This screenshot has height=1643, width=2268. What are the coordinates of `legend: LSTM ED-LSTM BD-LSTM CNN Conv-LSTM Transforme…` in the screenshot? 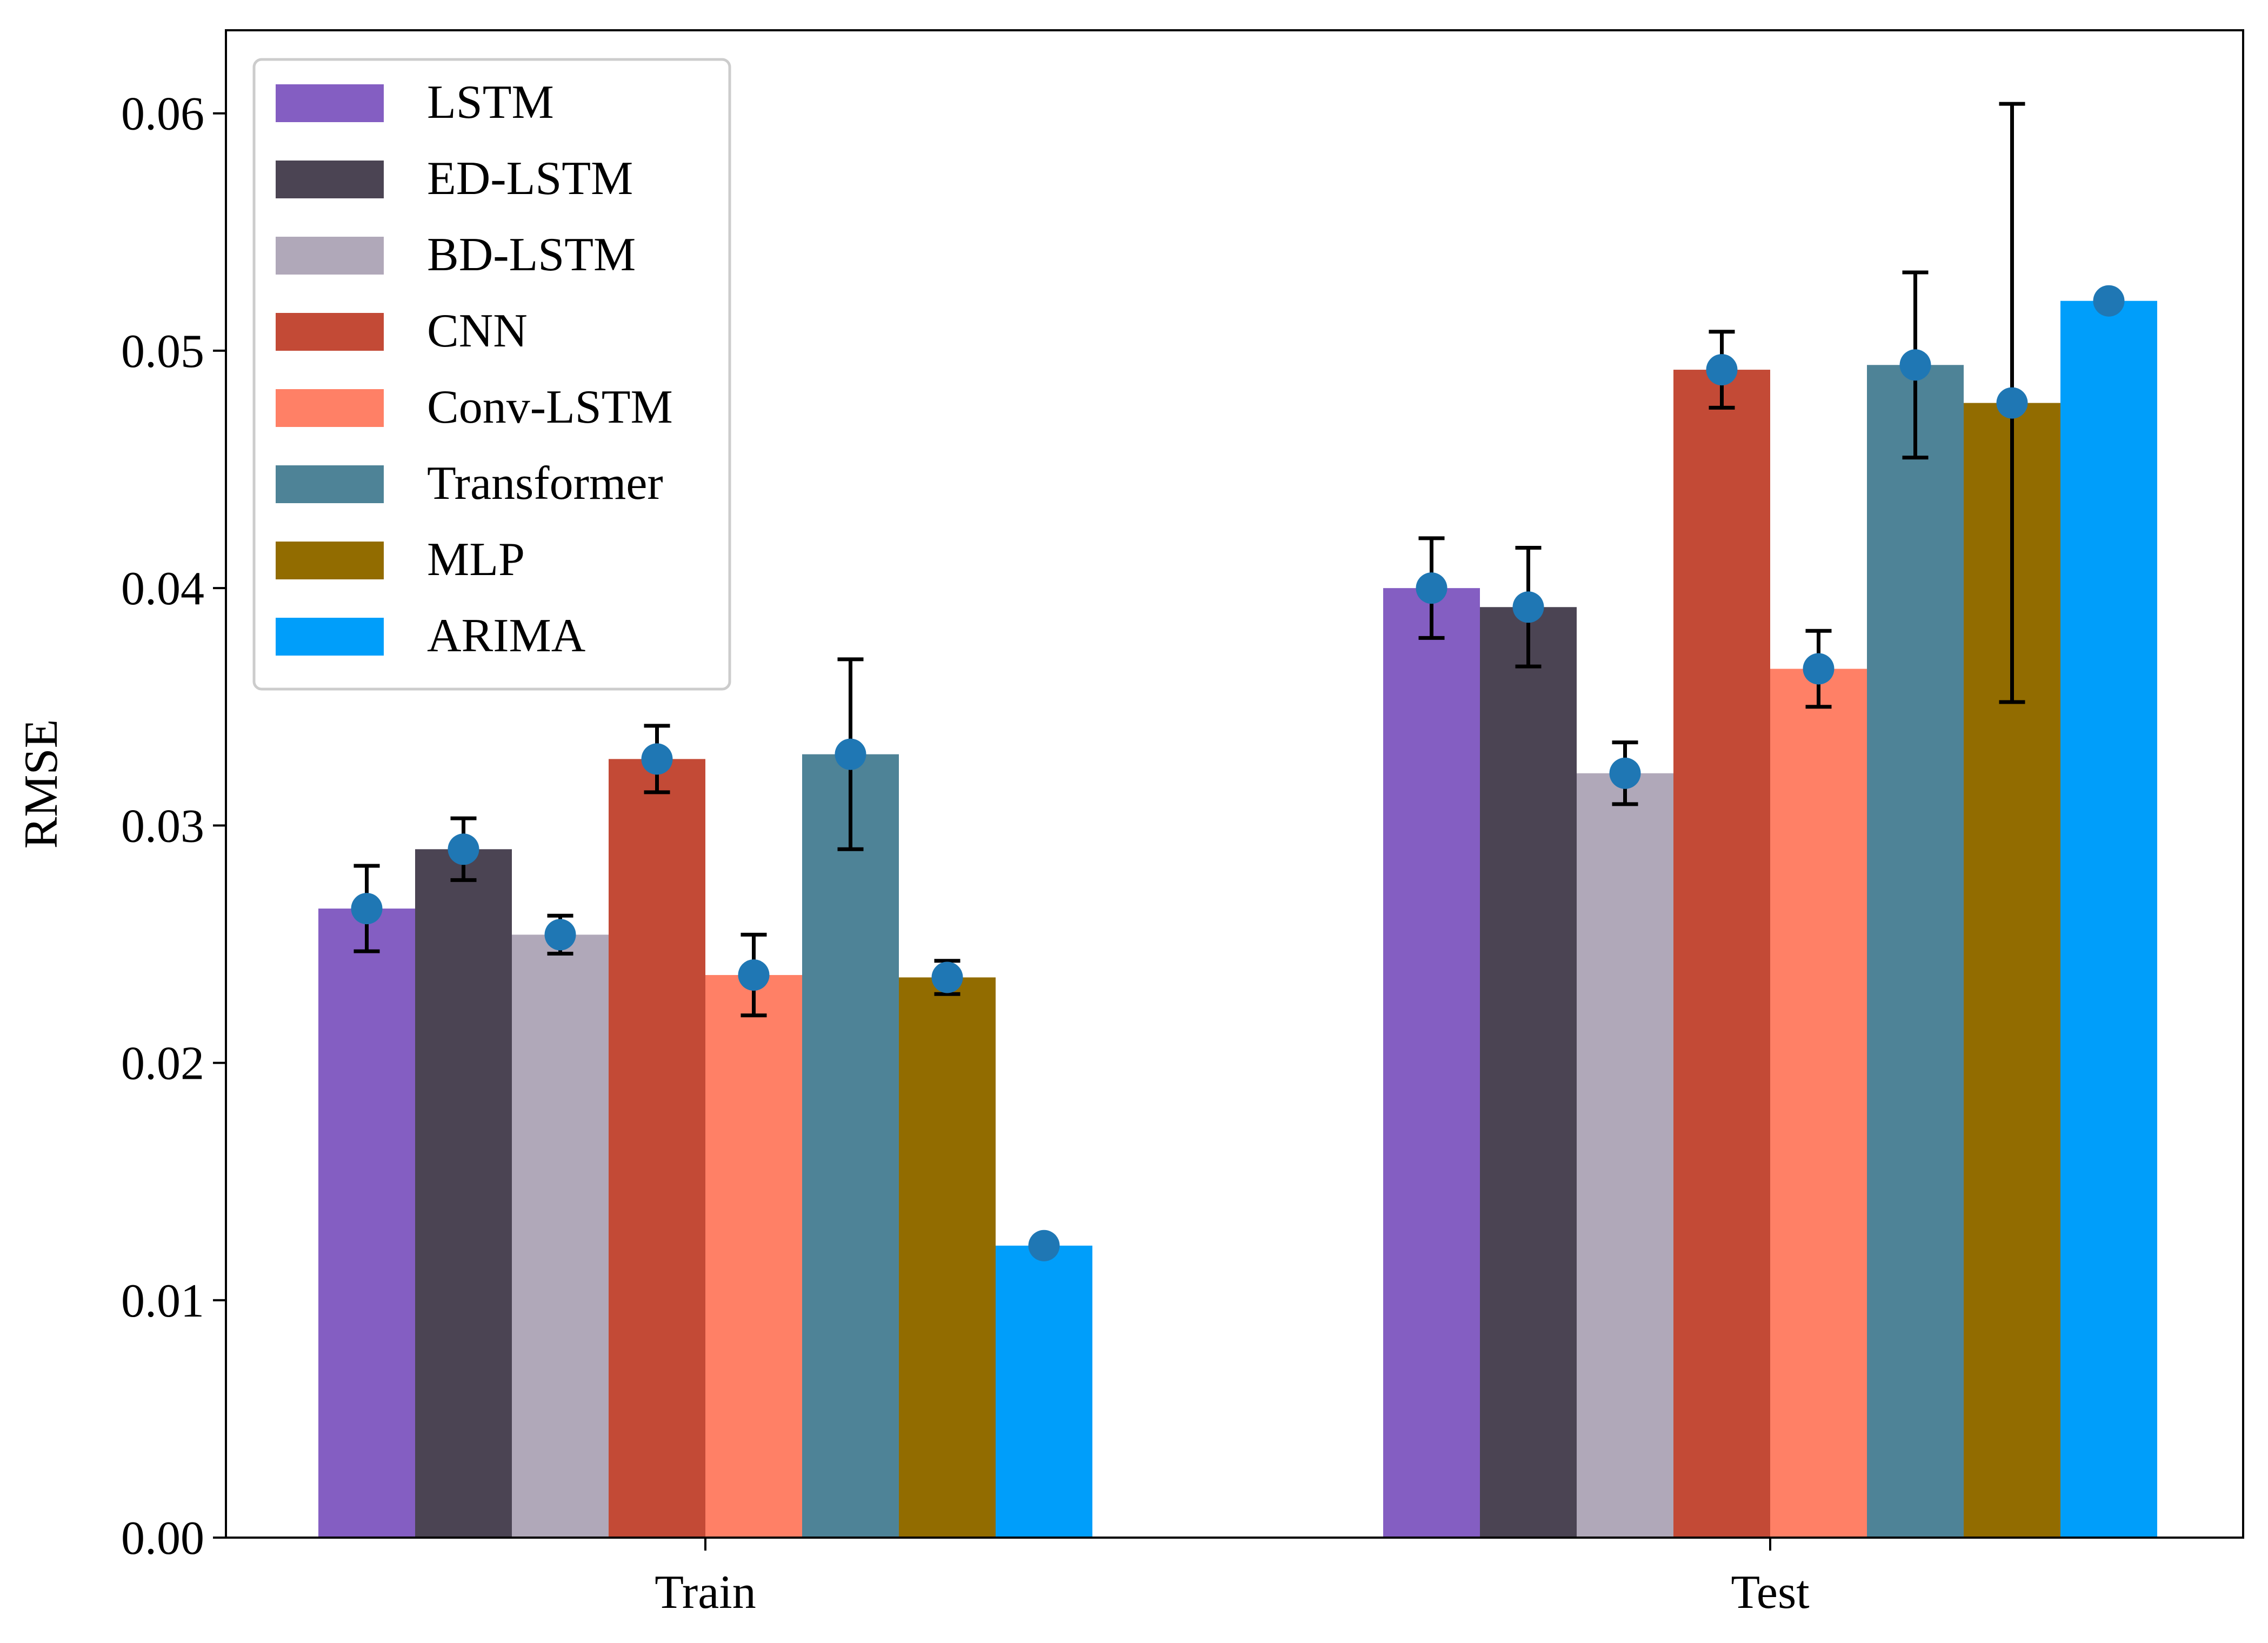 It's located at (491, 374).